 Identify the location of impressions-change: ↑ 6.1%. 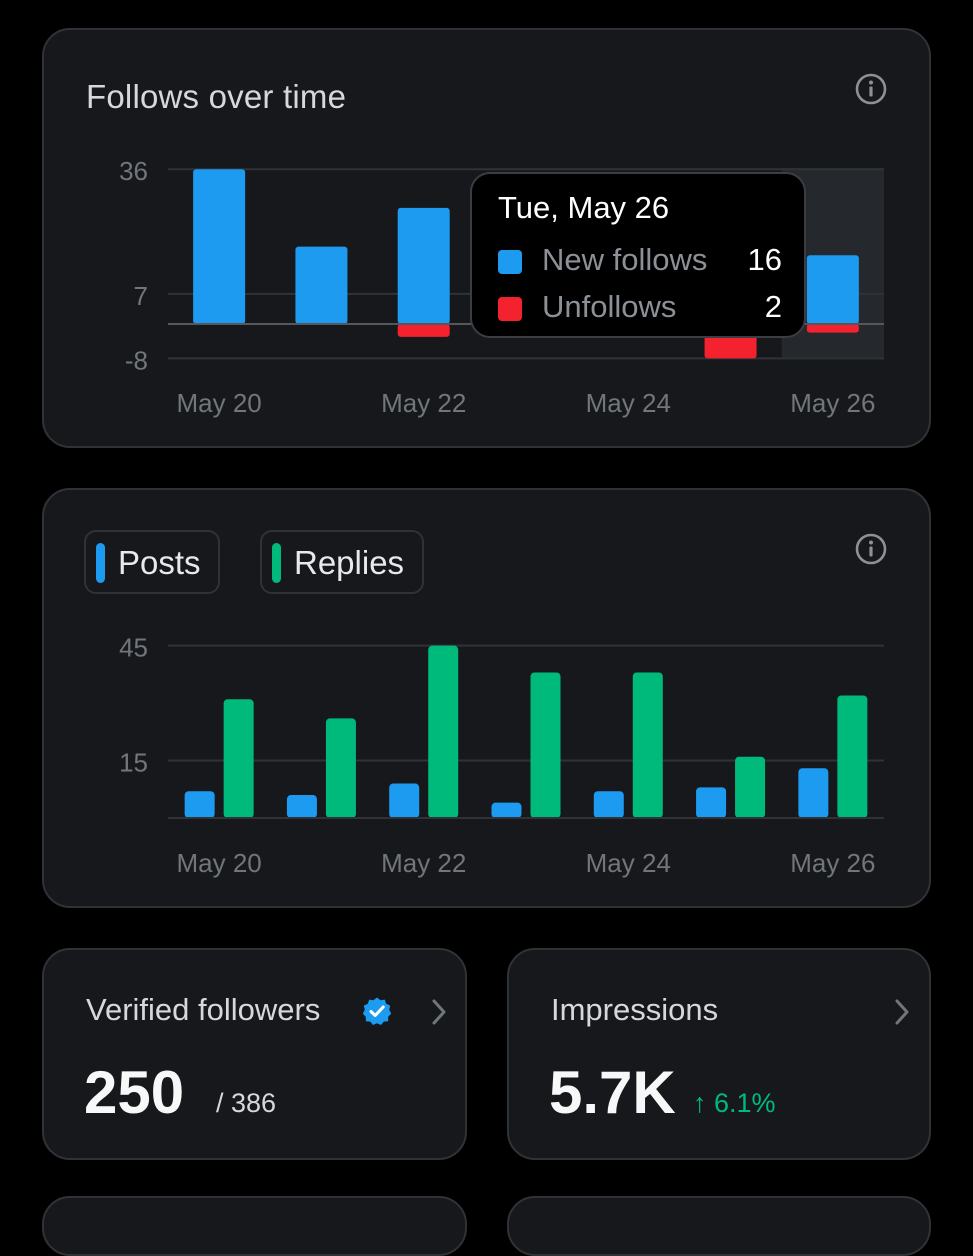
(734, 1103).